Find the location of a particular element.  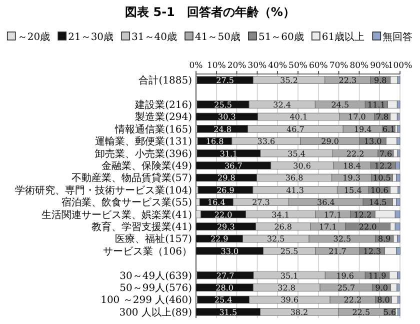

data-label: 24.8 is located at coordinates (223, 129).